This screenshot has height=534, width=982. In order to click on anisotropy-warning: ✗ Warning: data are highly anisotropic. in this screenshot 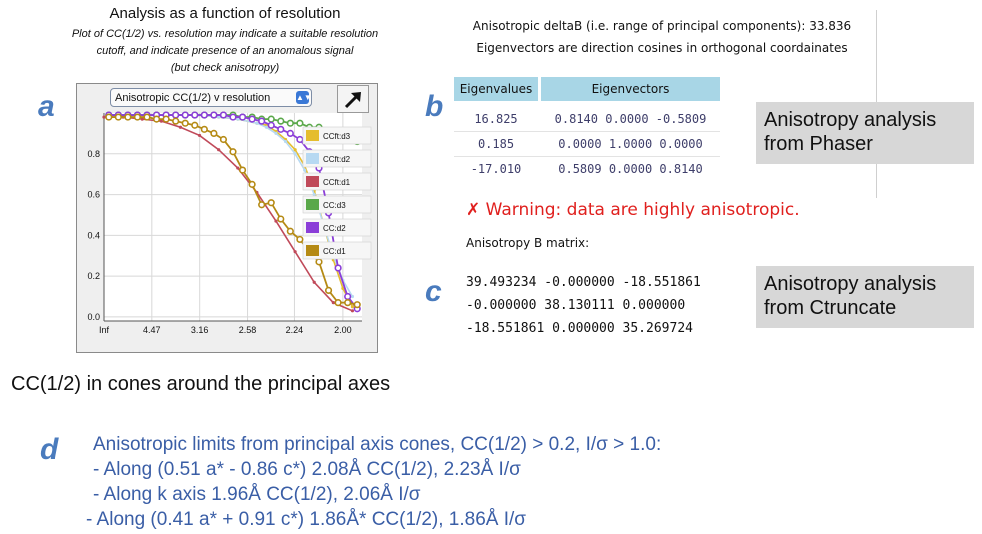, I will do `click(633, 210)`.